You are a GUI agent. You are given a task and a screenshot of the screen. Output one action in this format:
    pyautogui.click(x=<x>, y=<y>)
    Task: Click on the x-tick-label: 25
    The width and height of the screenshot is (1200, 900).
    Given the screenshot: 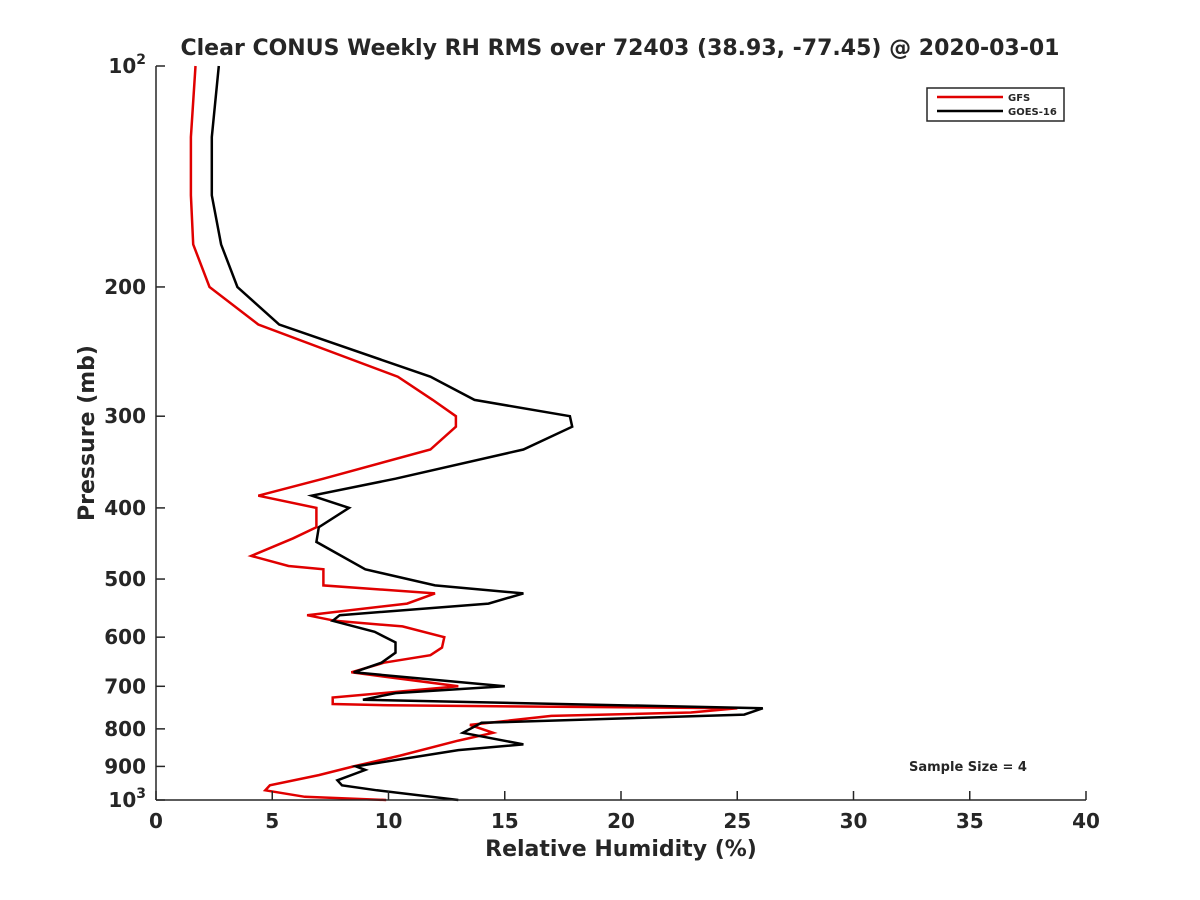 What is the action you would take?
    pyautogui.click(x=737, y=821)
    